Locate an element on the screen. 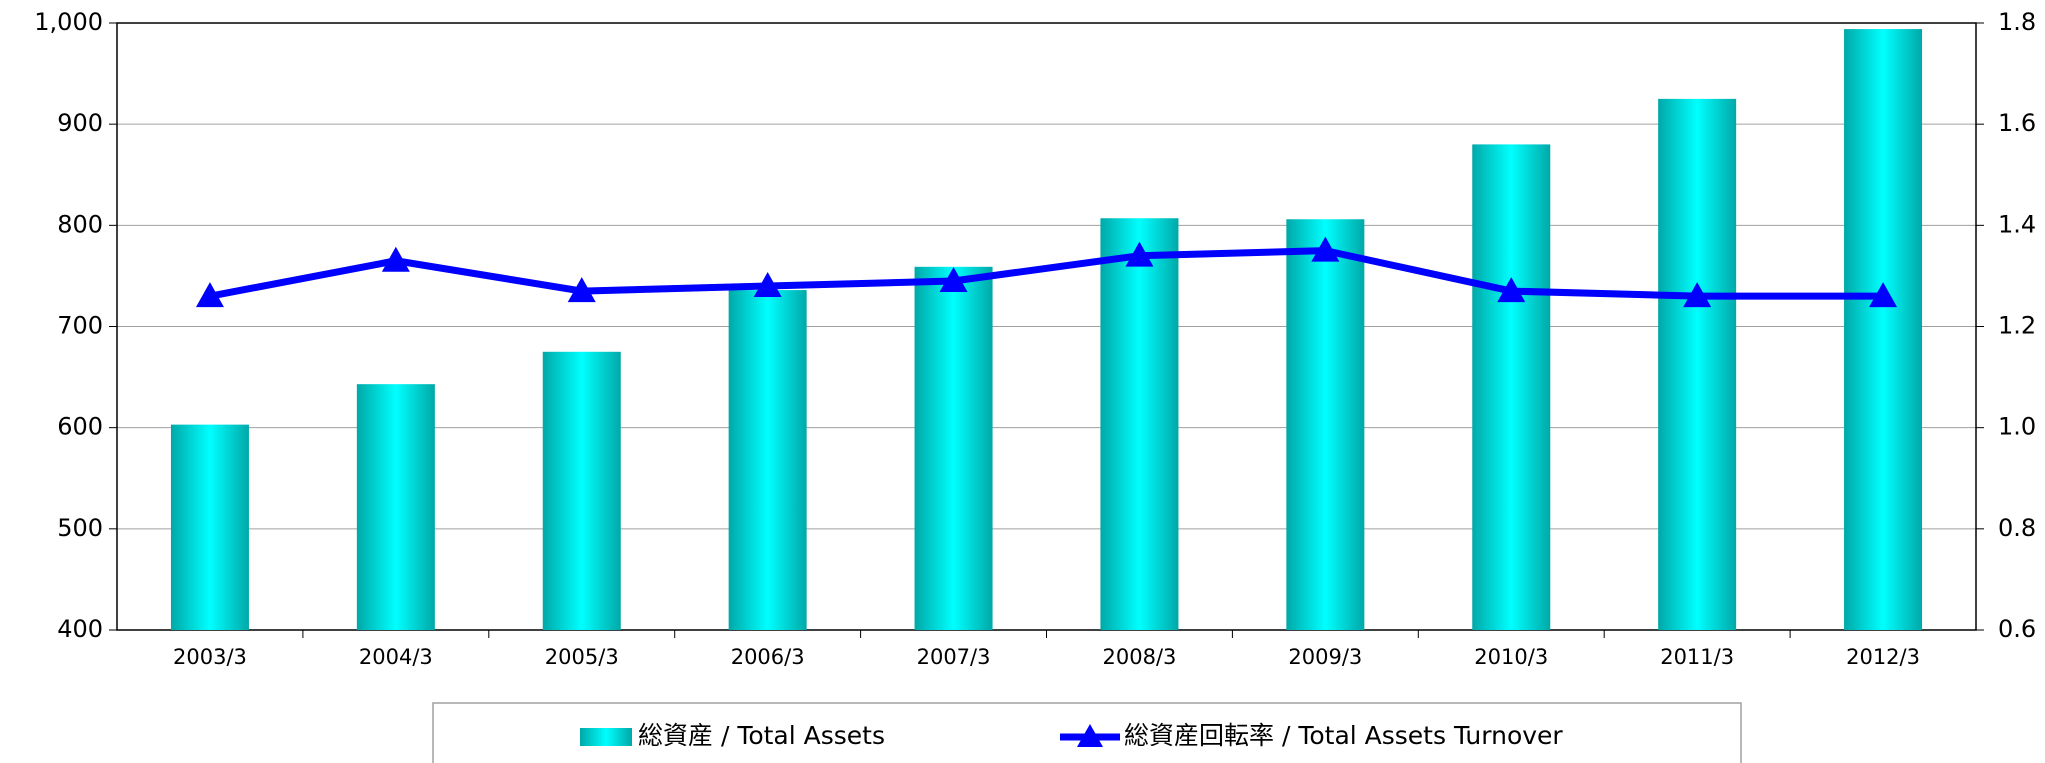  y-tick-label: 400 is located at coordinates (80, 629).